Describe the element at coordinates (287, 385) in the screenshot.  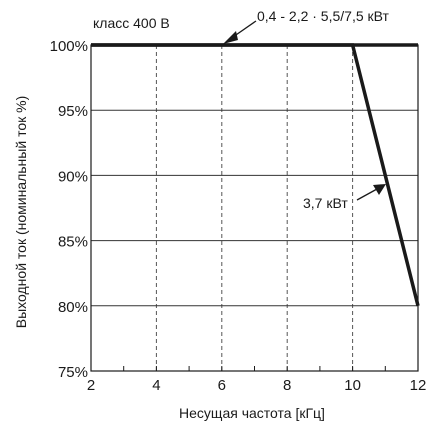
I see `x-tick-label: 8` at that location.